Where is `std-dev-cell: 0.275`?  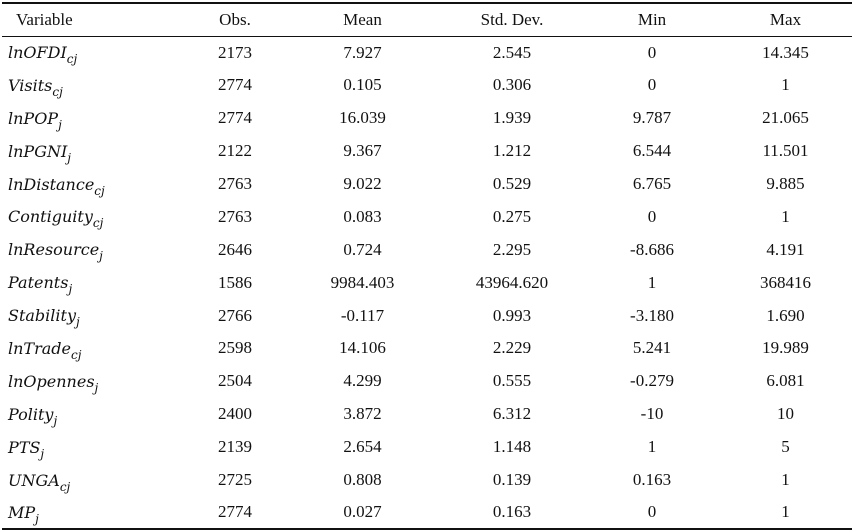 std-dev-cell: 0.275 is located at coordinates (512, 216).